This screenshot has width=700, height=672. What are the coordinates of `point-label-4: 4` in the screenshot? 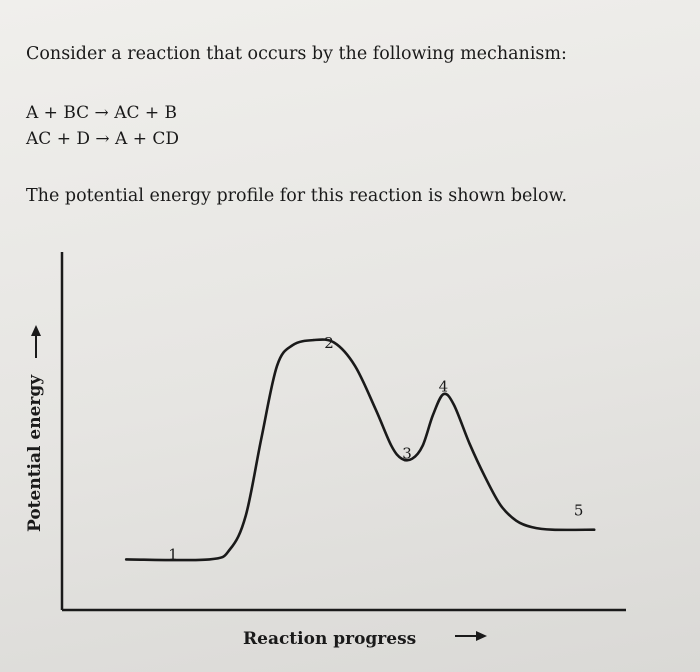 It's located at (444, 387).